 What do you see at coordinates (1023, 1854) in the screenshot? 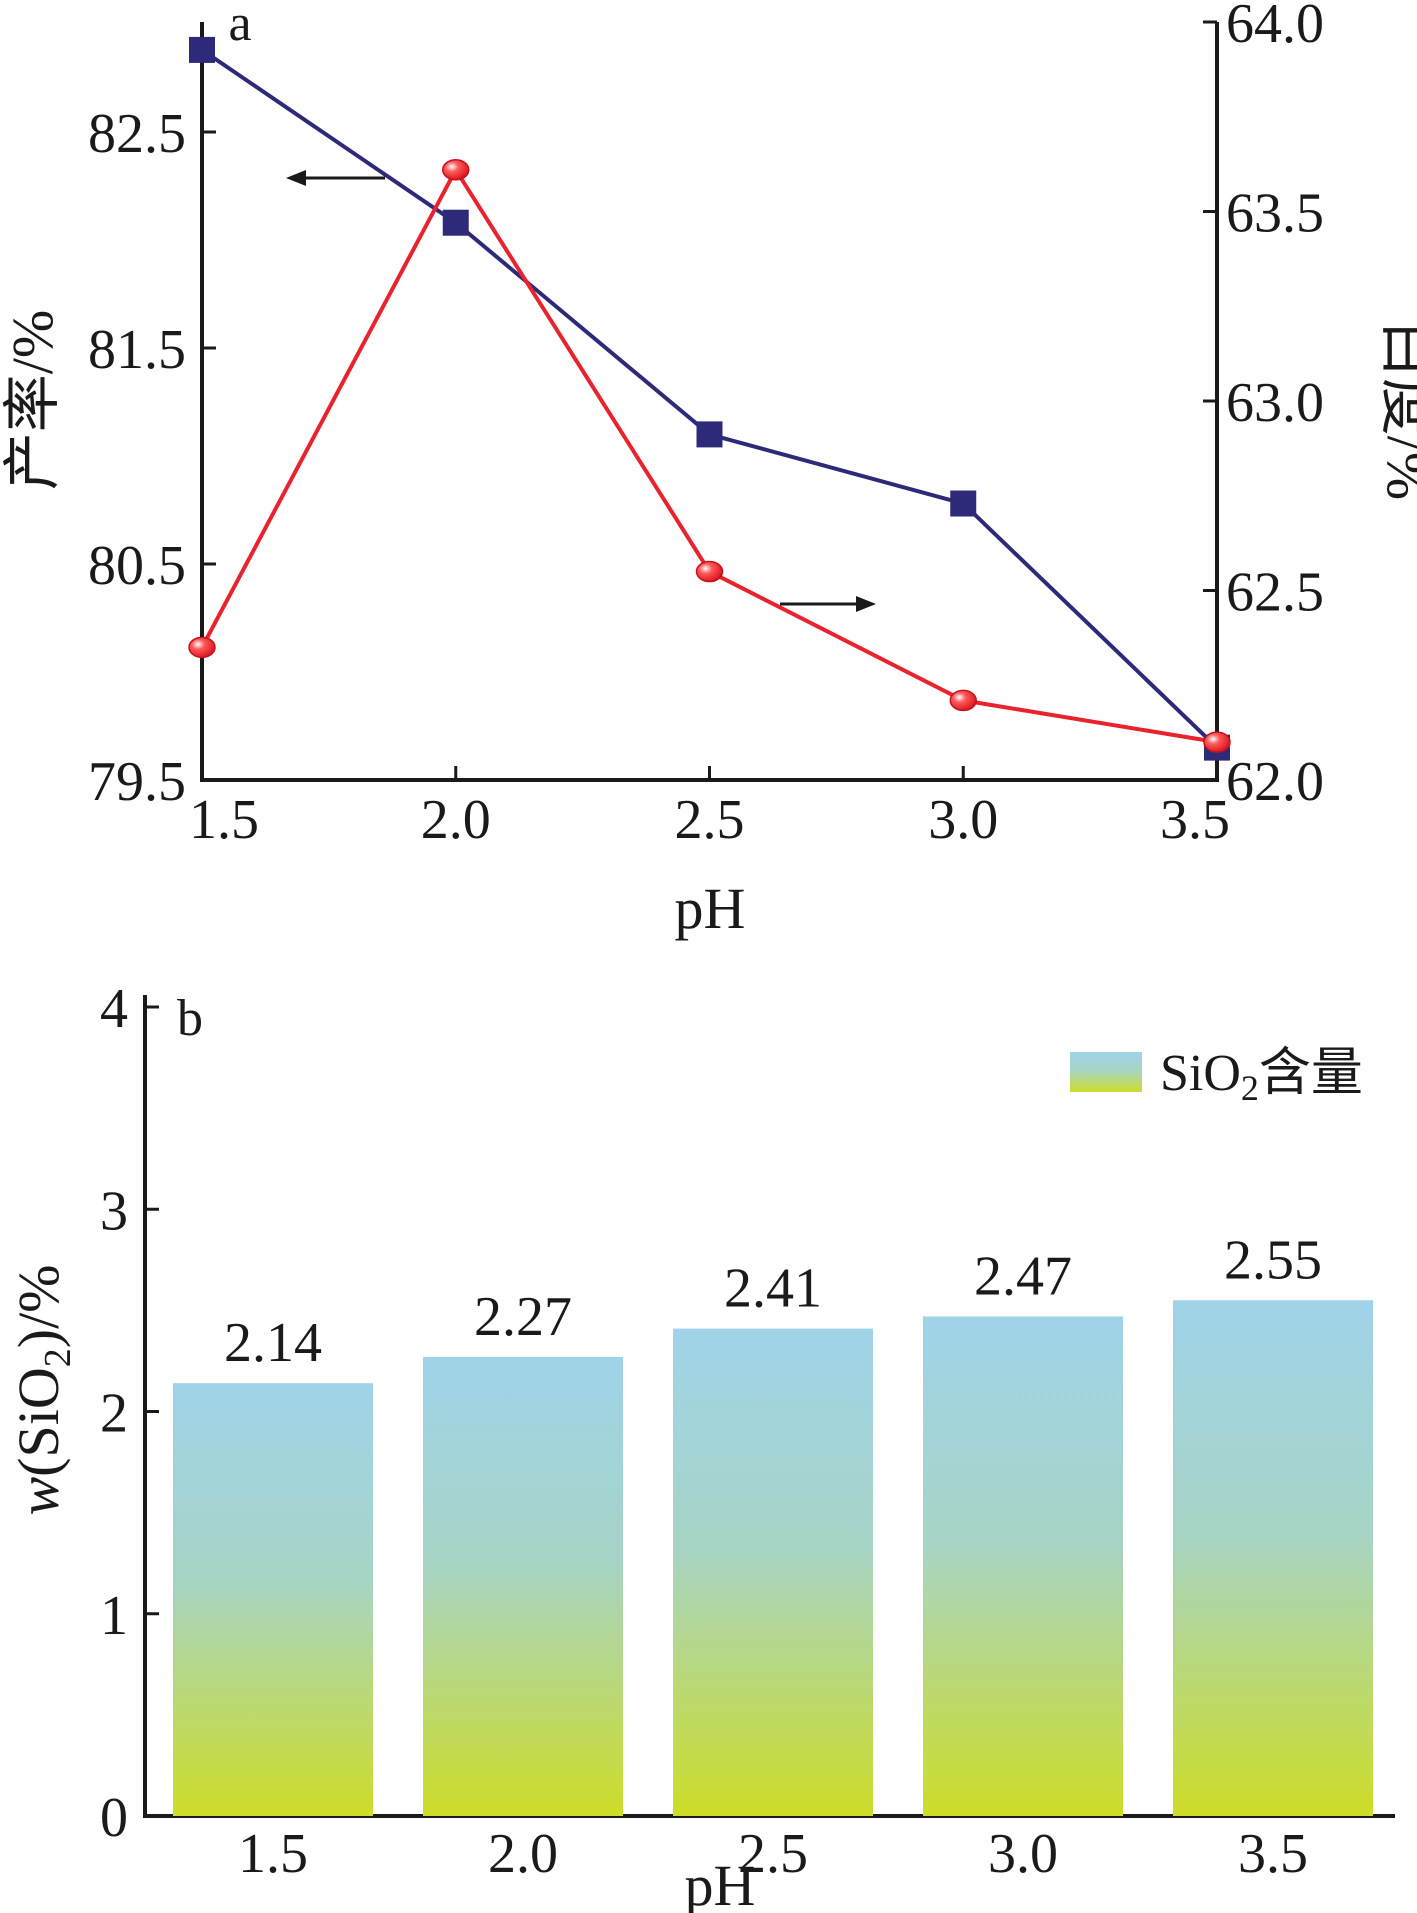
I see `b-x-tick-label: 3.0` at bounding box center [1023, 1854].